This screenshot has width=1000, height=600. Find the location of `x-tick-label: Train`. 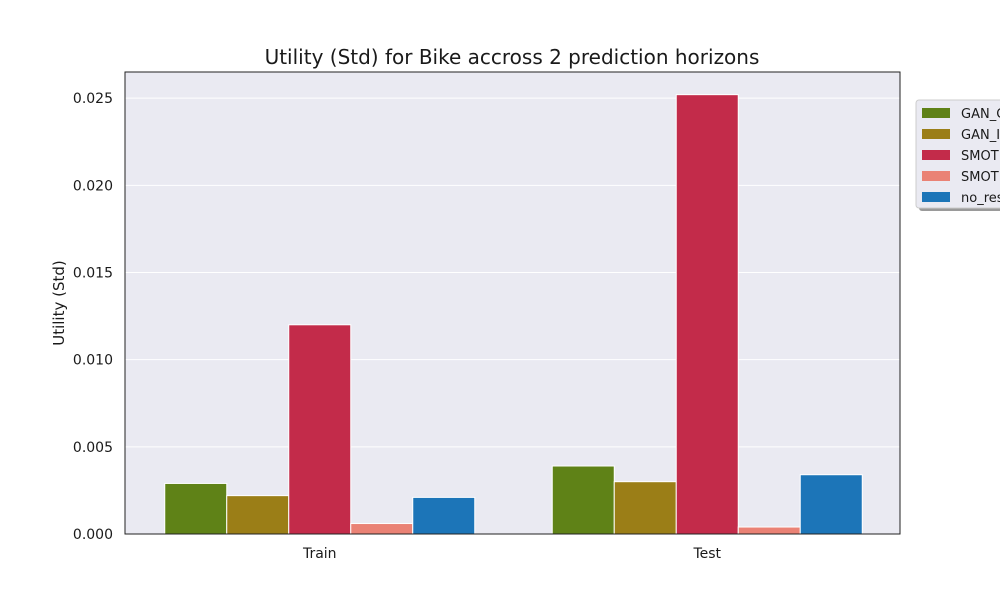

x-tick-label: Train is located at coordinates (319, 554).